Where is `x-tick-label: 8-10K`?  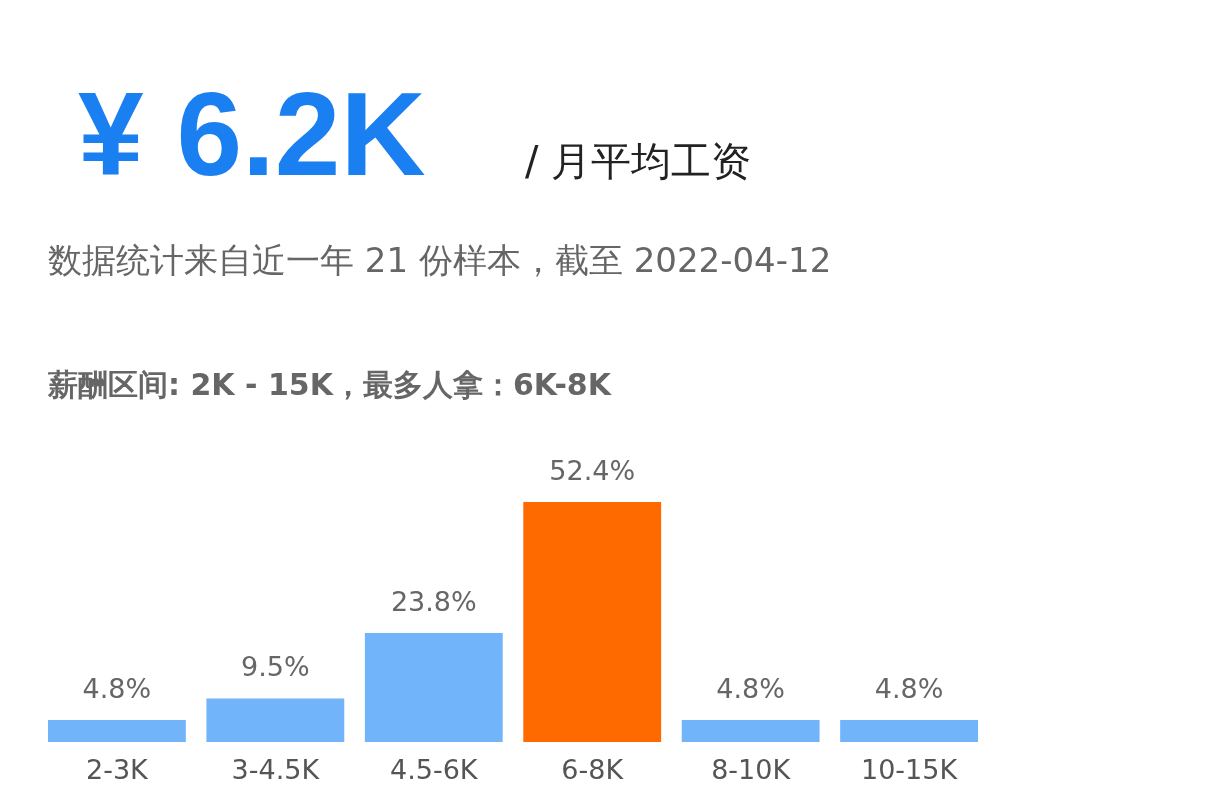
x-tick-label: 8-10K is located at coordinates (751, 770).